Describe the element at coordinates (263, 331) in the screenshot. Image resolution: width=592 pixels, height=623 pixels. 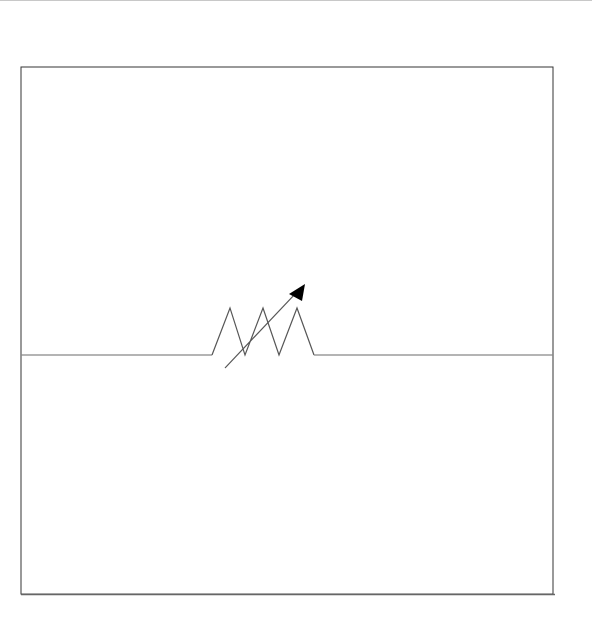
I see `resistor-zigzag` at that location.